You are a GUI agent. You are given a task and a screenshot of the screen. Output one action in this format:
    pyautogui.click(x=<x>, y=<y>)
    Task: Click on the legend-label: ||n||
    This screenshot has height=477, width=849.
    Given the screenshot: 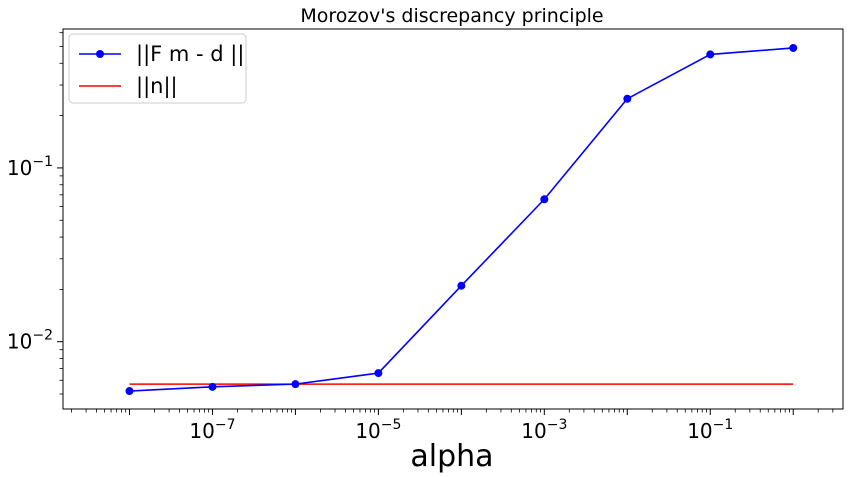 What is the action you would take?
    pyautogui.click(x=157, y=86)
    